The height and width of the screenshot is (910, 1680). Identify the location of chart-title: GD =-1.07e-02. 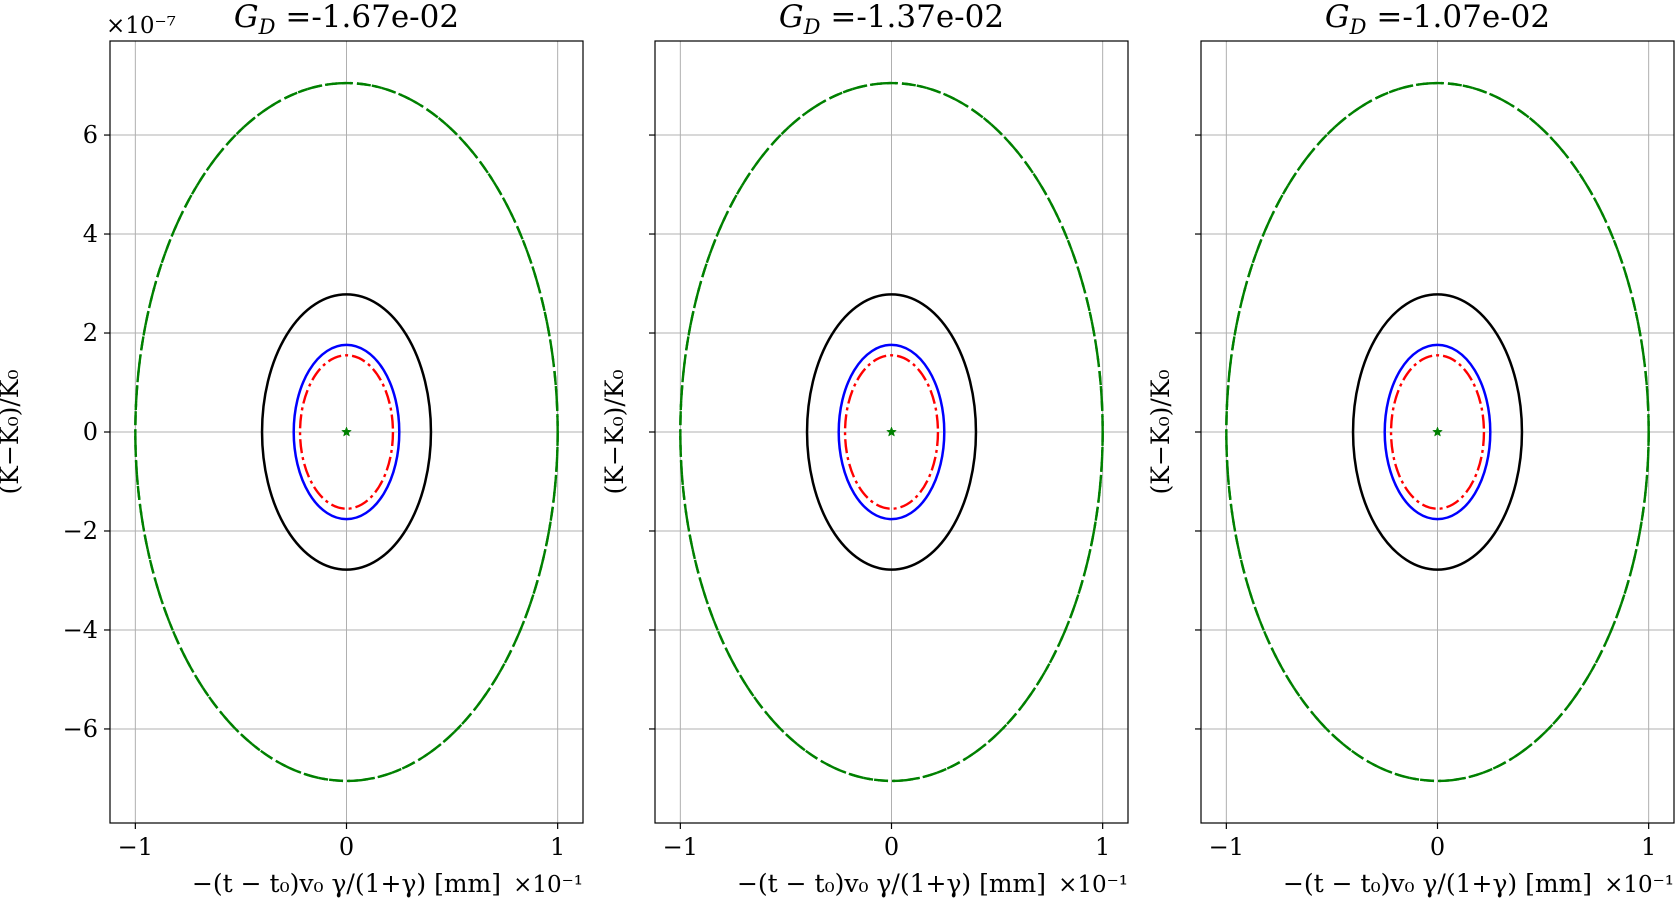
(1437, 19).